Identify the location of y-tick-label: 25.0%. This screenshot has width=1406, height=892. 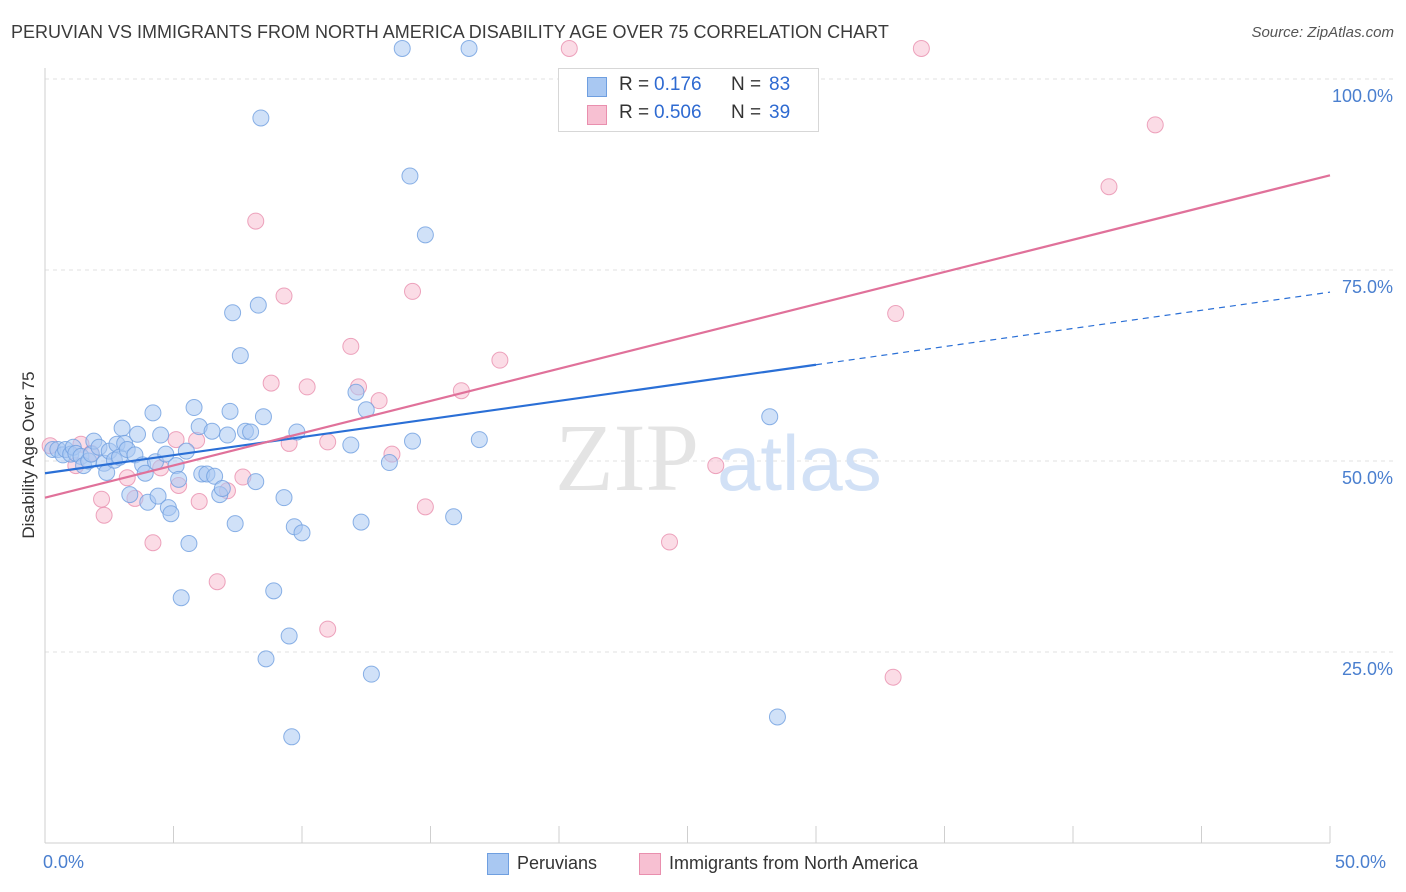
(1367, 669).